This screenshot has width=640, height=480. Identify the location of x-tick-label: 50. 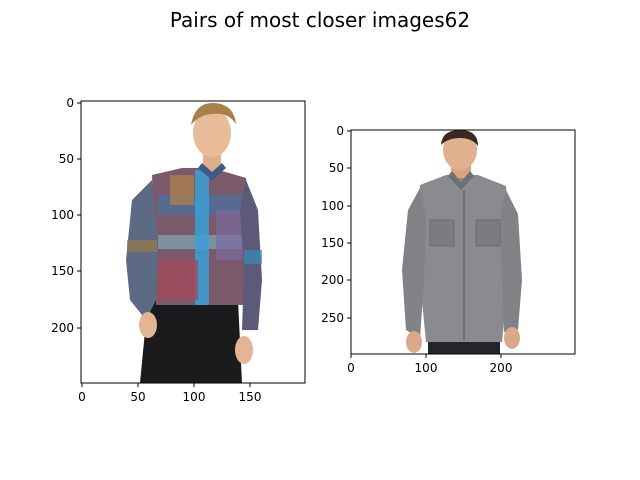
(137, 397).